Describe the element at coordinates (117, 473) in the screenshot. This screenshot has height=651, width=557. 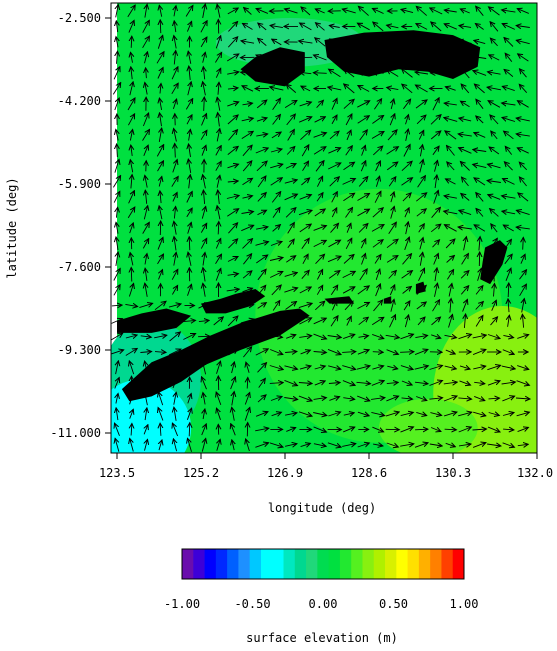
I see `x-tick-label-0: 123.5` at that location.